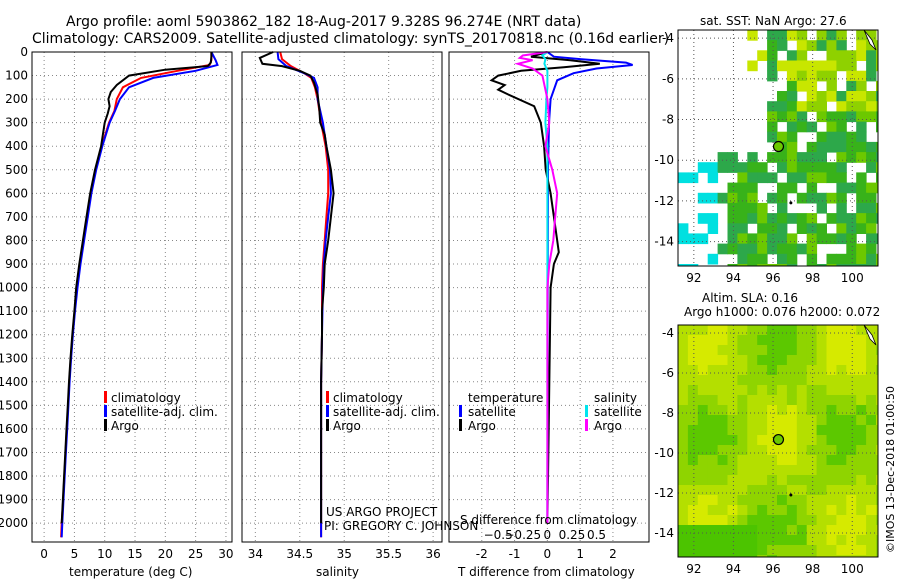  I want to click on legend-label-climatology: climatology, so click(146, 398).